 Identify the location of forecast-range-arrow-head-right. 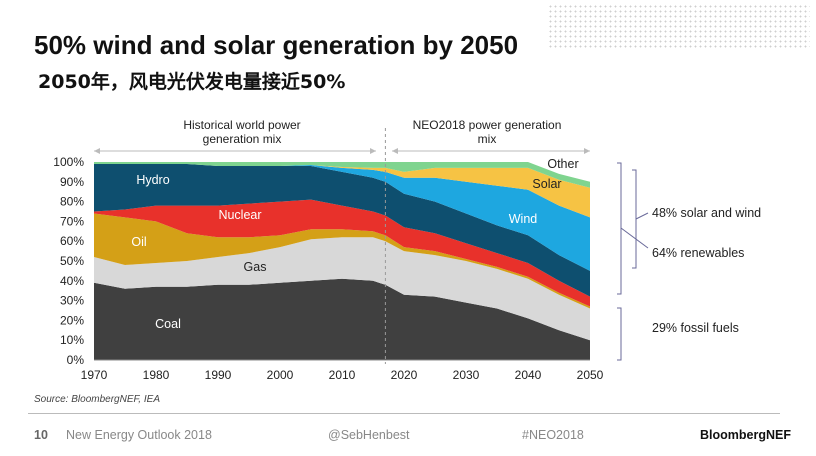
(587, 151).